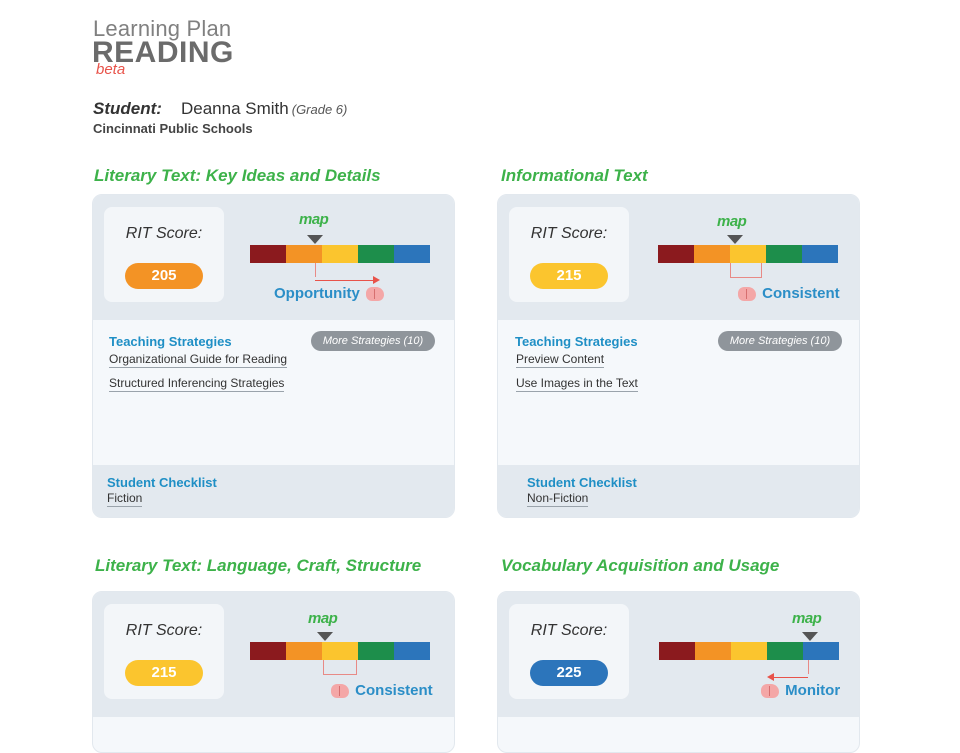  I want to click on strategy-link: Preview Content, so click(560, 360).